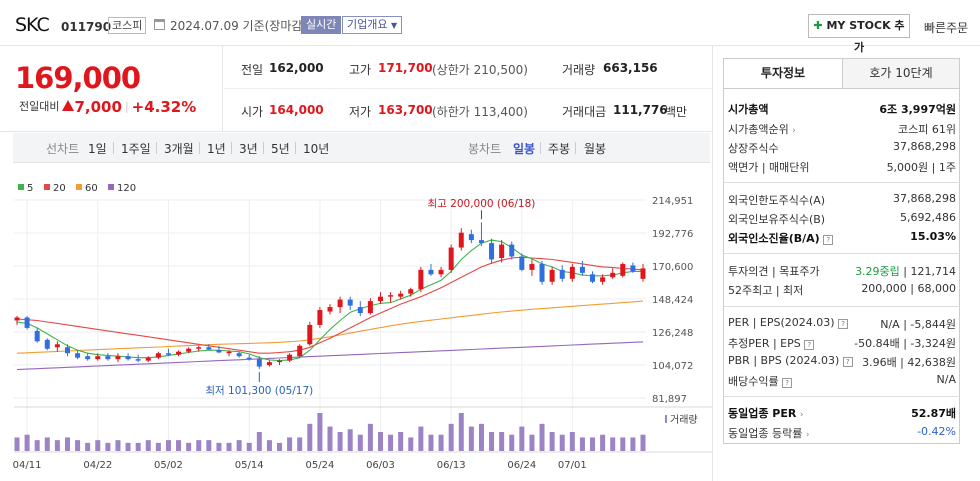 The image size is (980, 481). What do you see at coordinates (280, 149) in the screenshot?
I see `period-5y: 5년` at bounding box center [280, 149].